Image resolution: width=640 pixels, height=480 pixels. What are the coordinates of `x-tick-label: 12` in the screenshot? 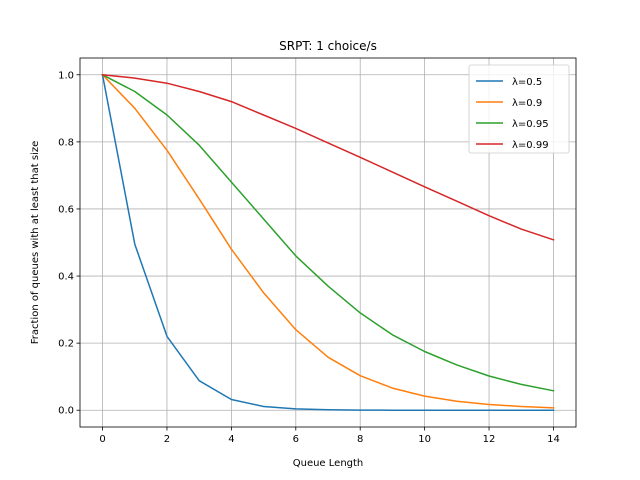 It's located at (489, 439).